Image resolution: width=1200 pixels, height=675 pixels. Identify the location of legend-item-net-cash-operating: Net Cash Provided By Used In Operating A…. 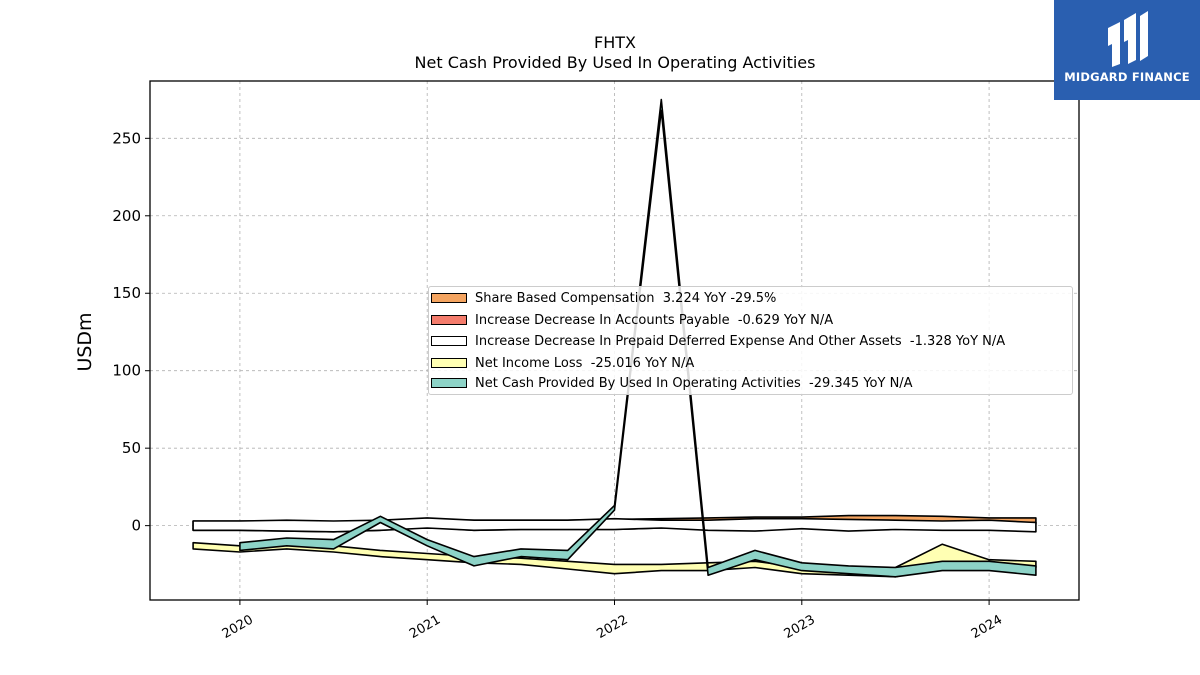
(671, 383).